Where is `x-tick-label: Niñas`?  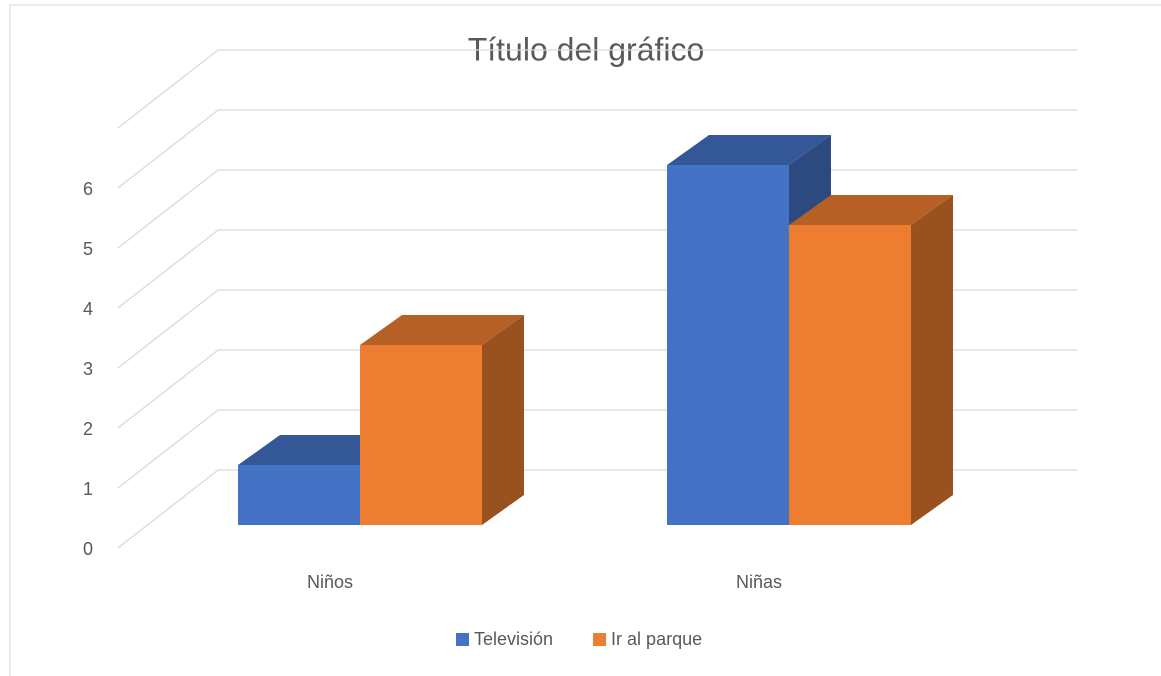 x-tick-label: Niñas is located at coordinates (759, 582).